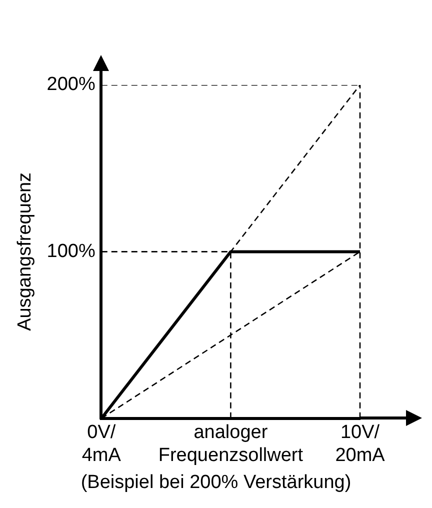 This screenshot has width=432, height=508. I want to click on x-tick-label: 0V/ 4mA, so click(102, 444).